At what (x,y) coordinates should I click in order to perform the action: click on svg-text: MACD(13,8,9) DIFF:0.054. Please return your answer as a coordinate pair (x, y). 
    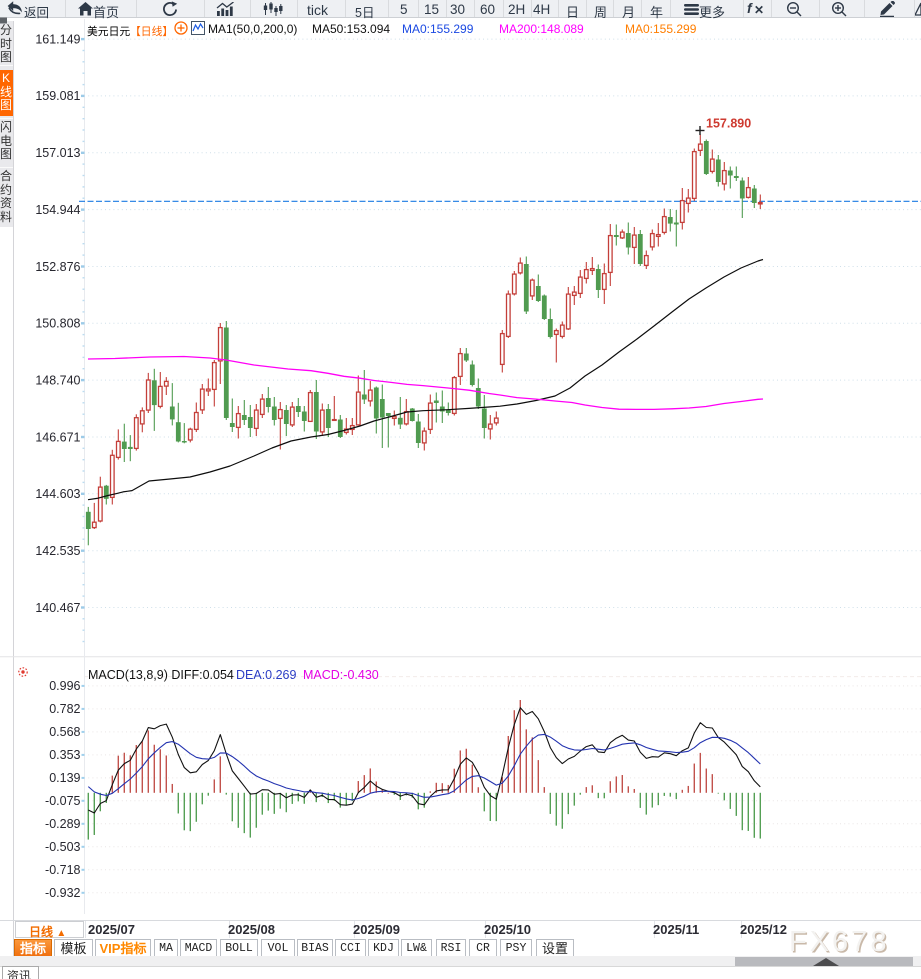
    Looking at the image, I should click on (161, 675).